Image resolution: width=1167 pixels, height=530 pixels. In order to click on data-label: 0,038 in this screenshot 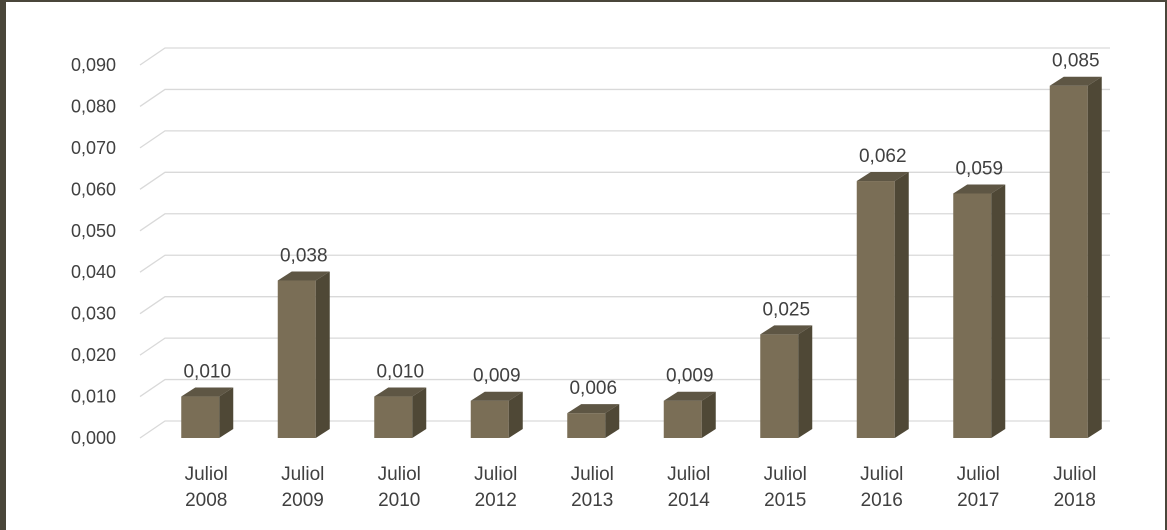, I will do `click(304, 256)`.